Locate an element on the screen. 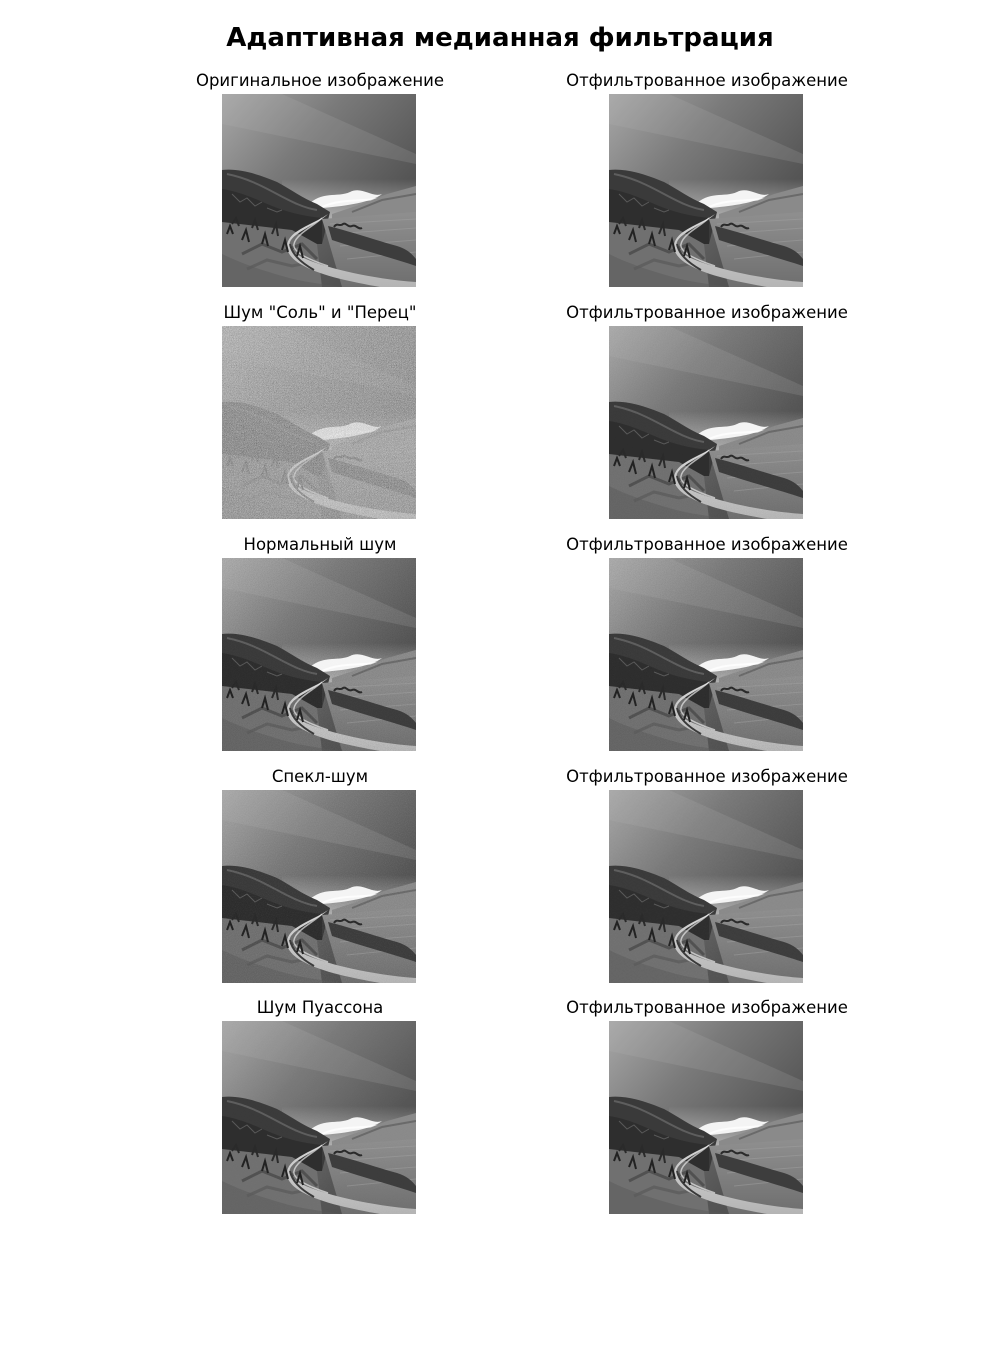  subplot-title: Нормальный шум is located at coordinates (320, 544).